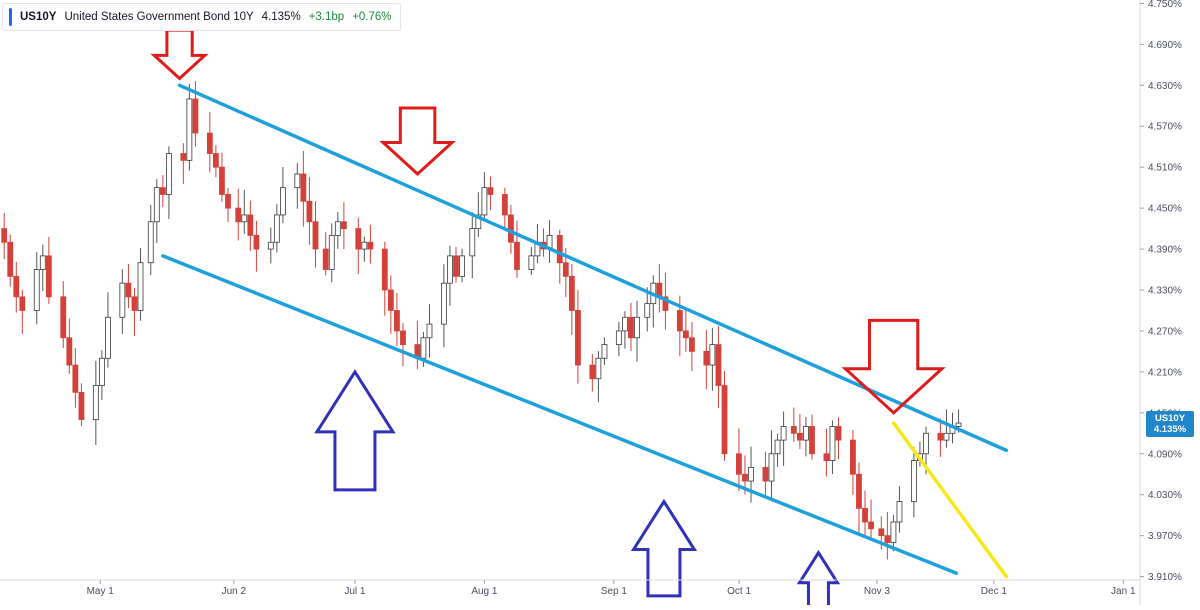 This screenshot has width=1200, height=610. Describe the element at coordinates (1165, 127) in the screenshot. I see `y-tick-label: 4.570%` at that location.